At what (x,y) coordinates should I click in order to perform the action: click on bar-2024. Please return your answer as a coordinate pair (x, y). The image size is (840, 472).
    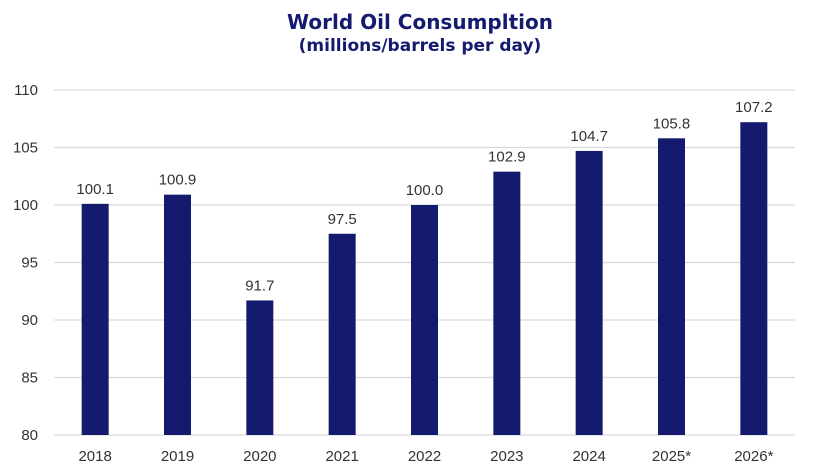
    Looking at the image, I should click on (589, 292).